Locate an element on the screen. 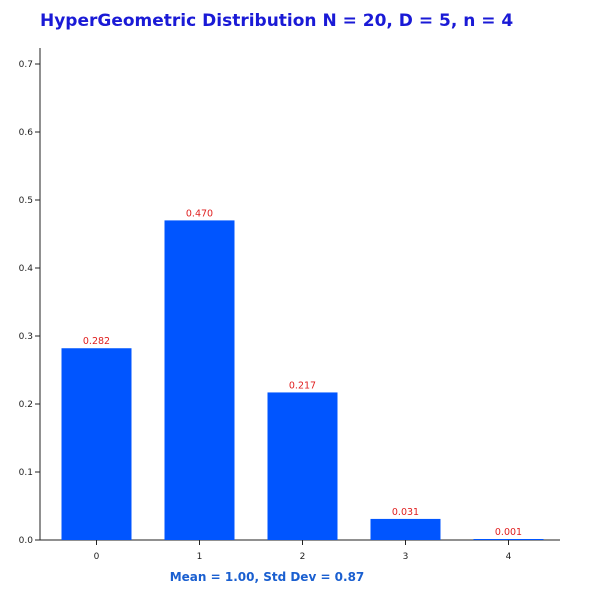 This screenshot has width=600, height=600. y-tick-label: 0.4 is located at coordinates (26, 269).